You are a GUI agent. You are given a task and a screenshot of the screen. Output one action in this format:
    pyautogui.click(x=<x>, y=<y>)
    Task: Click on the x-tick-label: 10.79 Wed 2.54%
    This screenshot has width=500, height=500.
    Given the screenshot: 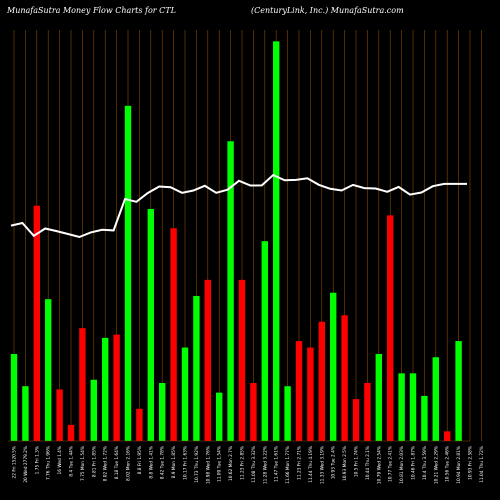 What is the action you would take?
    pyautogui.click(x=379, y=465)
    